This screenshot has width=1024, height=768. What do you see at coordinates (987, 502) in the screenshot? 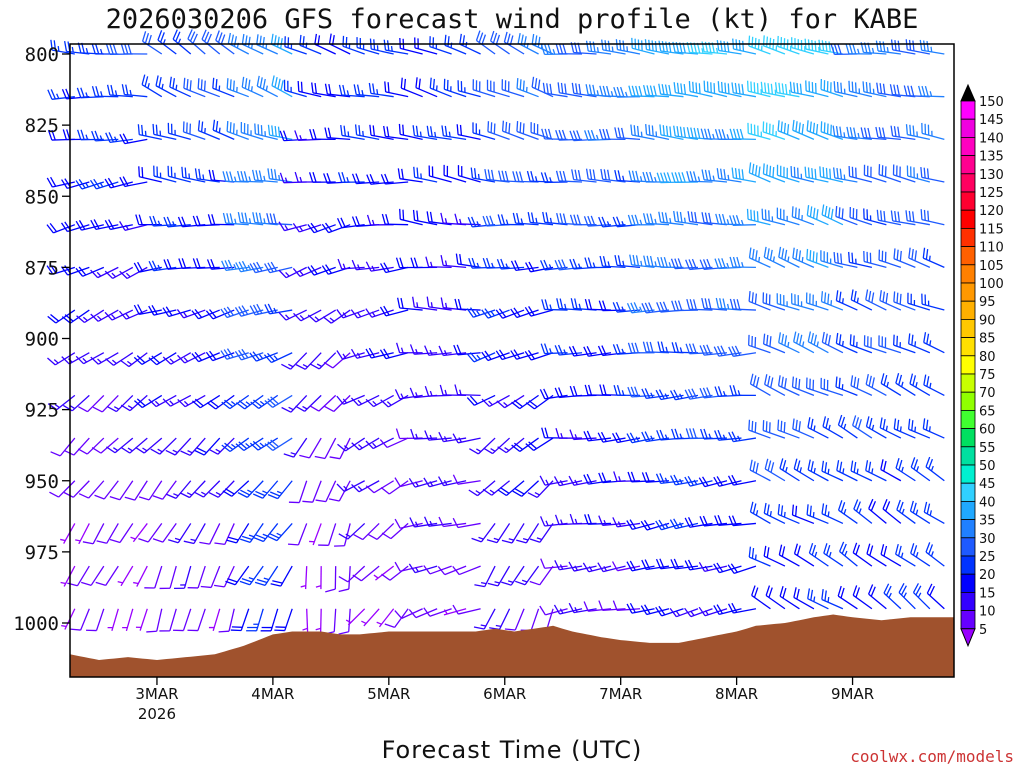
I see `colorbar-label: 40` at bounding box center [987, 502].